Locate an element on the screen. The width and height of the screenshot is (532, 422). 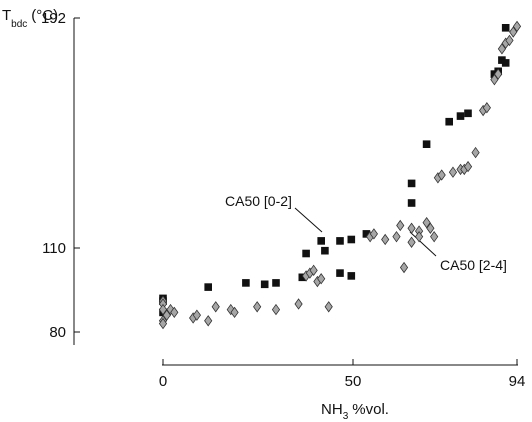
x-axis-title: NH3 %vol. is located at coordinates (355, 411).